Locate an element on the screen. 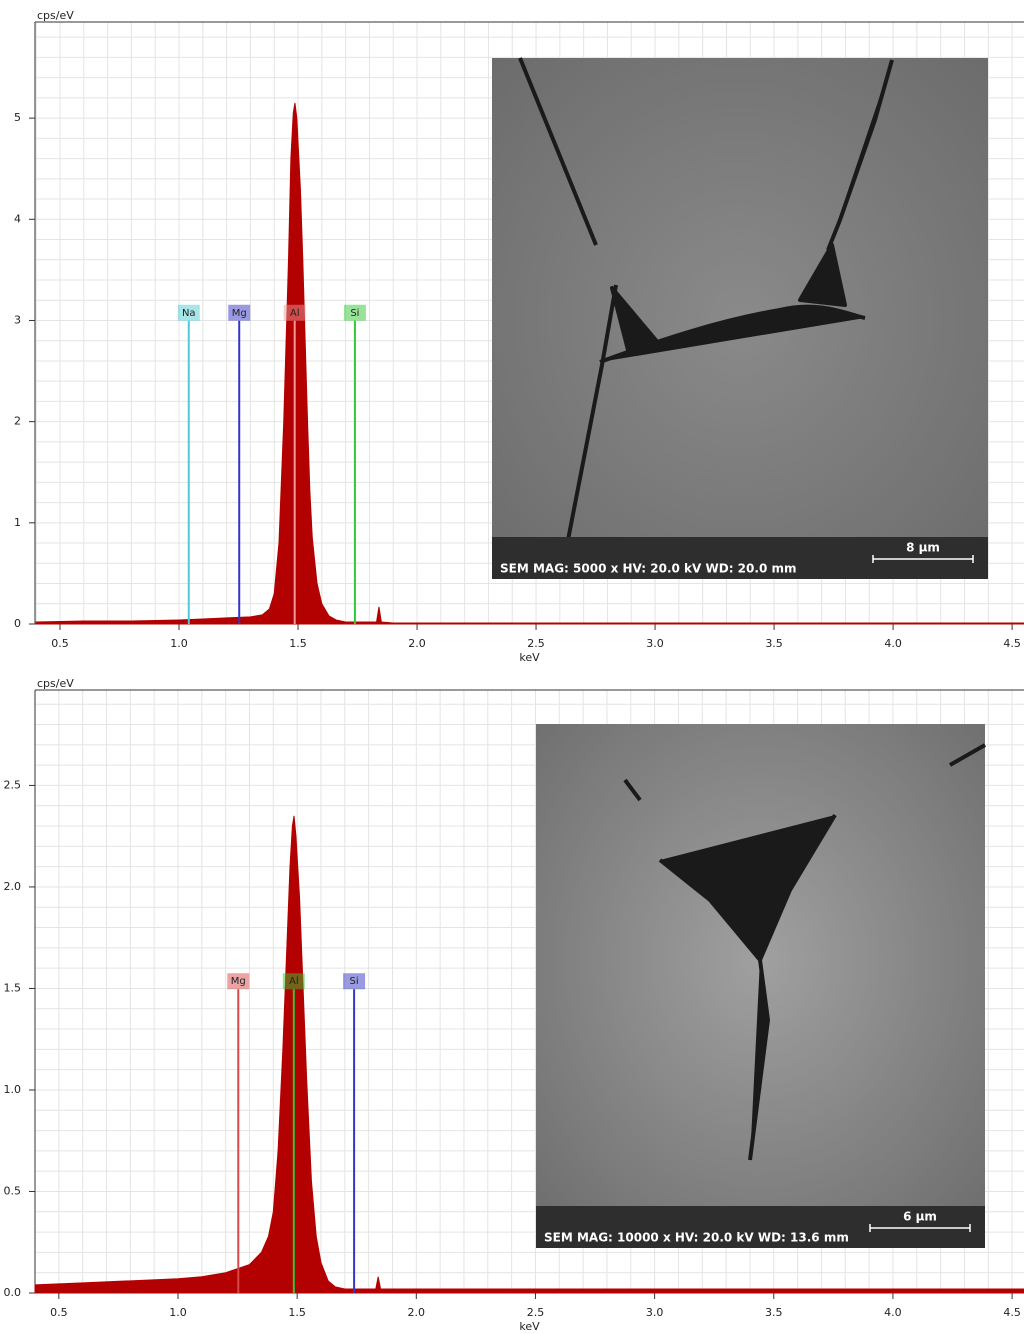 The width and height of the screenshot is (1024, 1334). y-tick-label: 5 is located at coordinates (17, 117).